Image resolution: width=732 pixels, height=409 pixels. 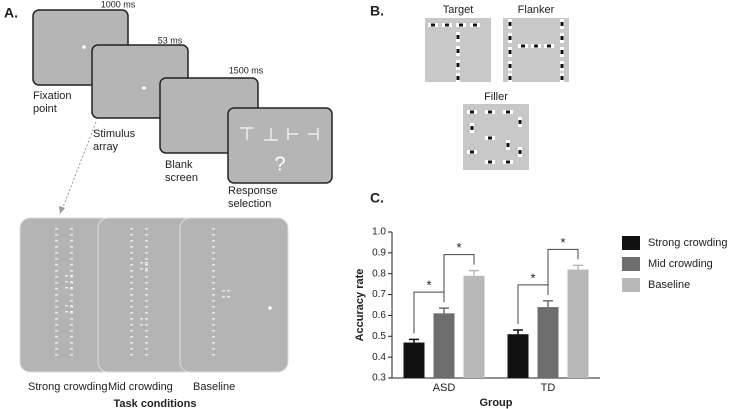 What do you see at coordinates (688, 243) in the screenshot?
I see `legend-label: Strong crowding` at bounding box center [688, 243].